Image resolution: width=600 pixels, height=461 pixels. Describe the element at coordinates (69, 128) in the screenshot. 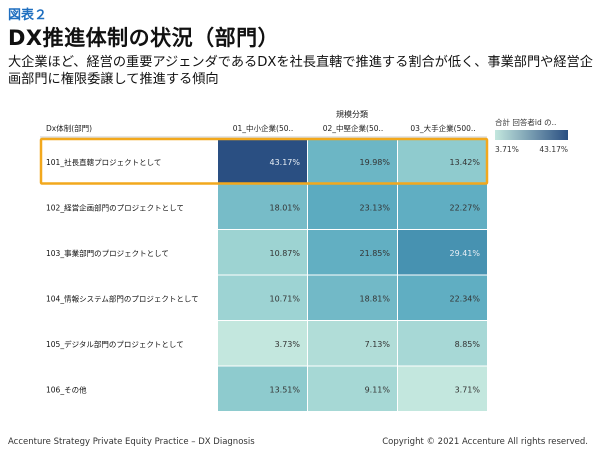

I see `row-header-label: Dx体制(部門)` at that location.